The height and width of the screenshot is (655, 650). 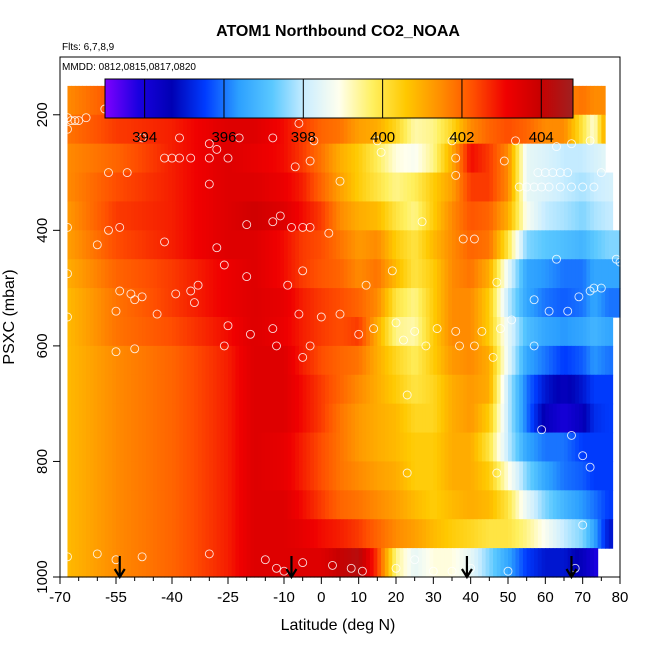 What do you see at coordinates (338, 625) in the screenshot?
I see `x-axis-label: Latitude (deg N)` at bounding box center [338, 625].